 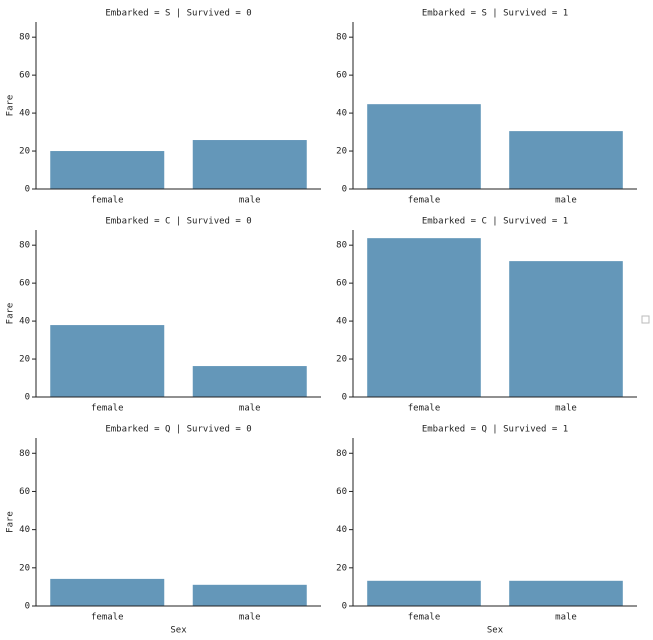 What do you see at coordinates (495, 14) in the screenshot?
I see `subplot-title: Embarked = S | Survived = 1` at bounding box center [495, 14].